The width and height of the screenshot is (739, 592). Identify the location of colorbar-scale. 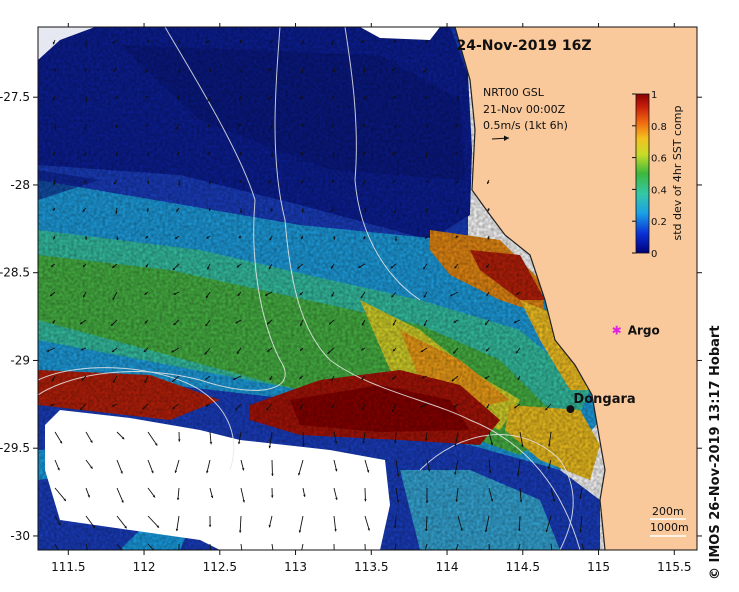
(642, 173).